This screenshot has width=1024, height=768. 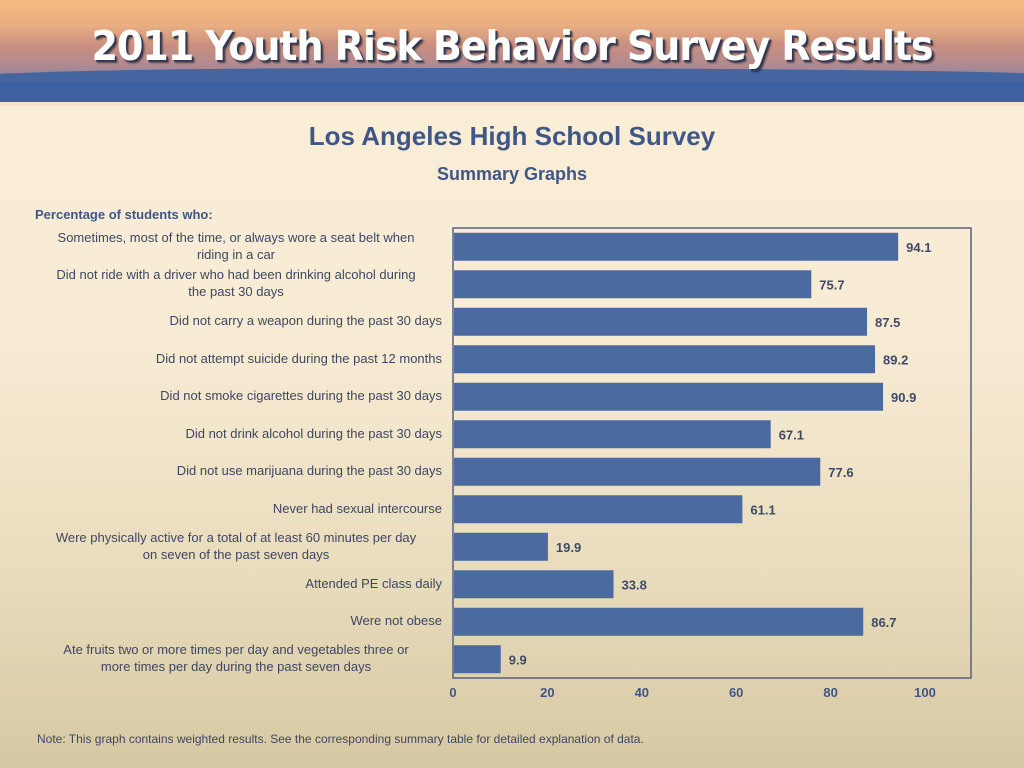 What do you see at coordinates (830, 692) in the screenshot?
I see `x-tick-label: 80` at bounding box center [830, 692].